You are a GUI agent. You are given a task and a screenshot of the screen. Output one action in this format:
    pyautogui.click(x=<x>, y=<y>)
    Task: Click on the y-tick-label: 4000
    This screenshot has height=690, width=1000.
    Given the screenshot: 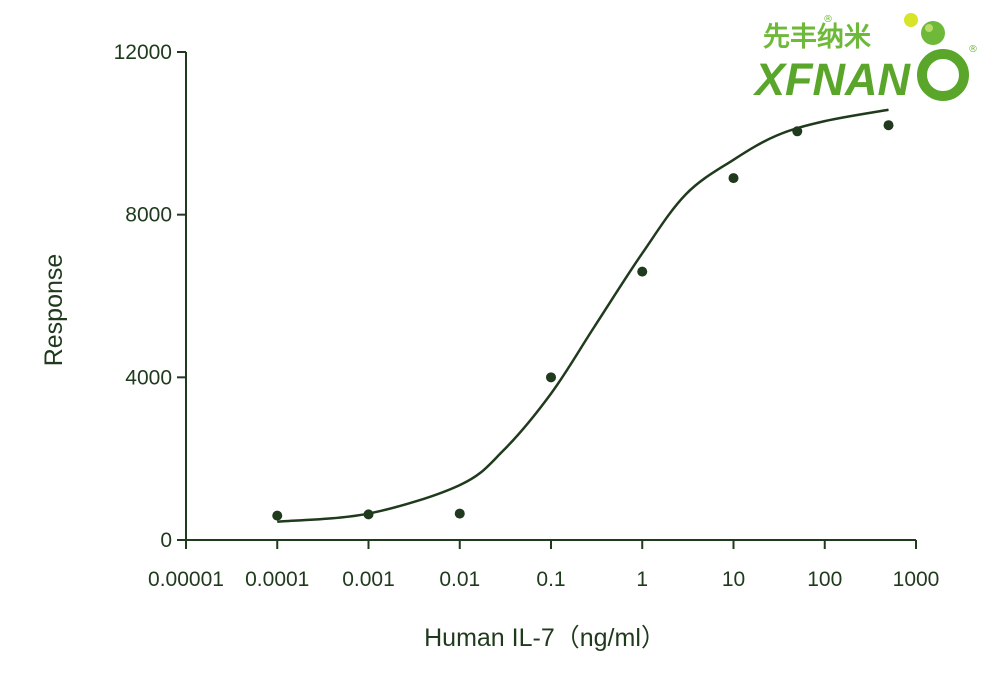 What is the action you would take?
    pyautogui.click(x=148, y=377)
    